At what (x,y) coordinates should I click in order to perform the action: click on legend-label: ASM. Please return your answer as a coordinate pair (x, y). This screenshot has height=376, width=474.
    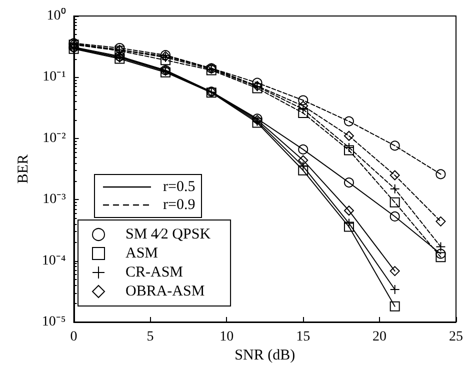
    Looking at the image, I should click on (142, 254).